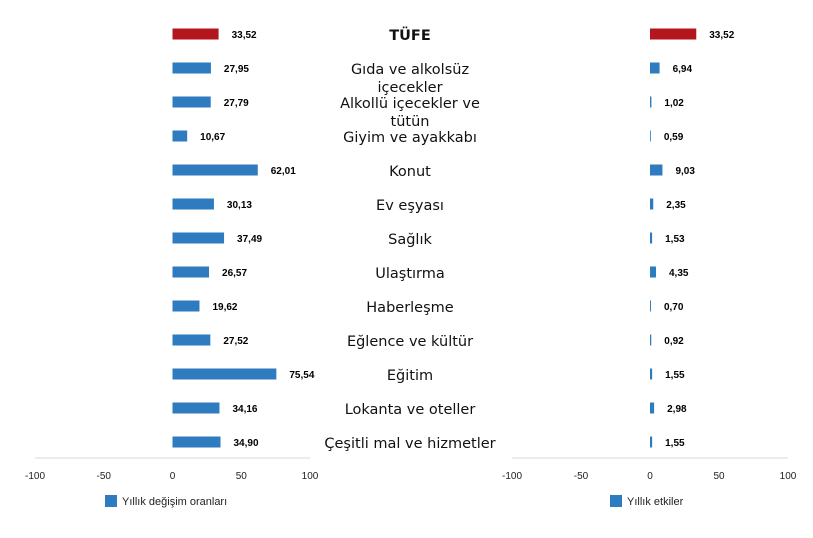  What do you see at coordinates (410, 342) in the screenshot?
I see `category-label: Eğlence ve kültür` at bounding box center [410, 342].